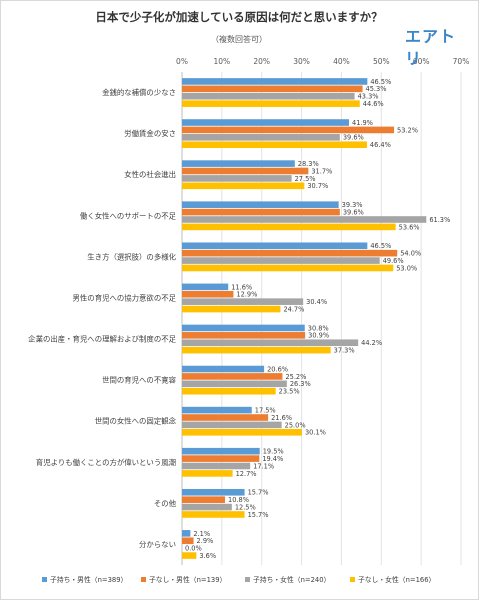  Describe the element at coordinates (263, 466) in the screenshot. I see `data-label: 17.1%` at that location.